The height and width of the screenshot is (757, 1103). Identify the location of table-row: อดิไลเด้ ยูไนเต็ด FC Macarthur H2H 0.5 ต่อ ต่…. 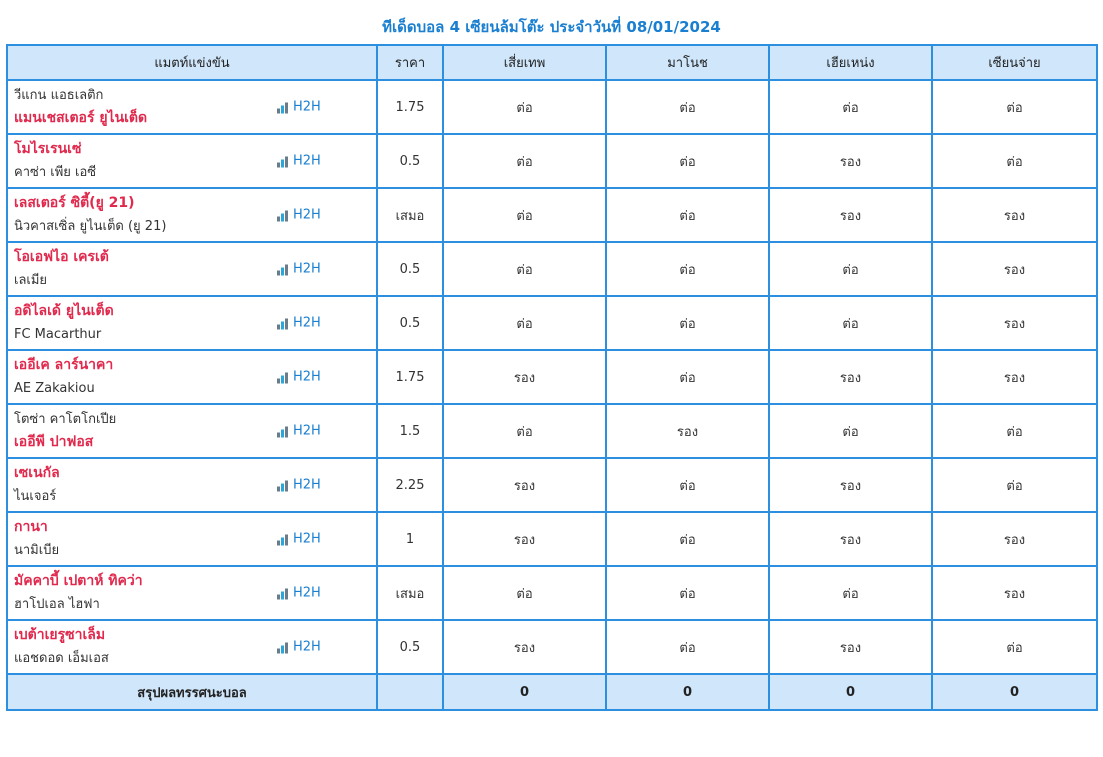
(552, 323).